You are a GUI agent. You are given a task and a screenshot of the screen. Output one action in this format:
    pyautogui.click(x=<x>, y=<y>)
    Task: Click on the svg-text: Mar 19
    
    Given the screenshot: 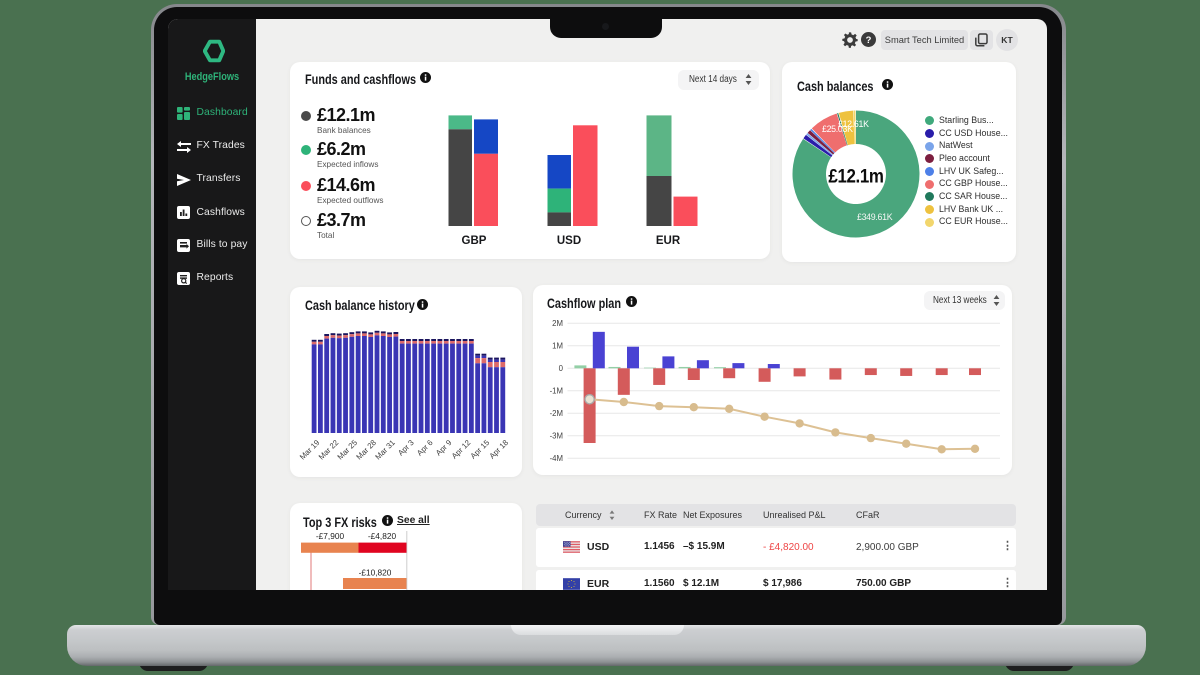 What is the action you would take?
    pyautogui.click(x=310, y=450)
    